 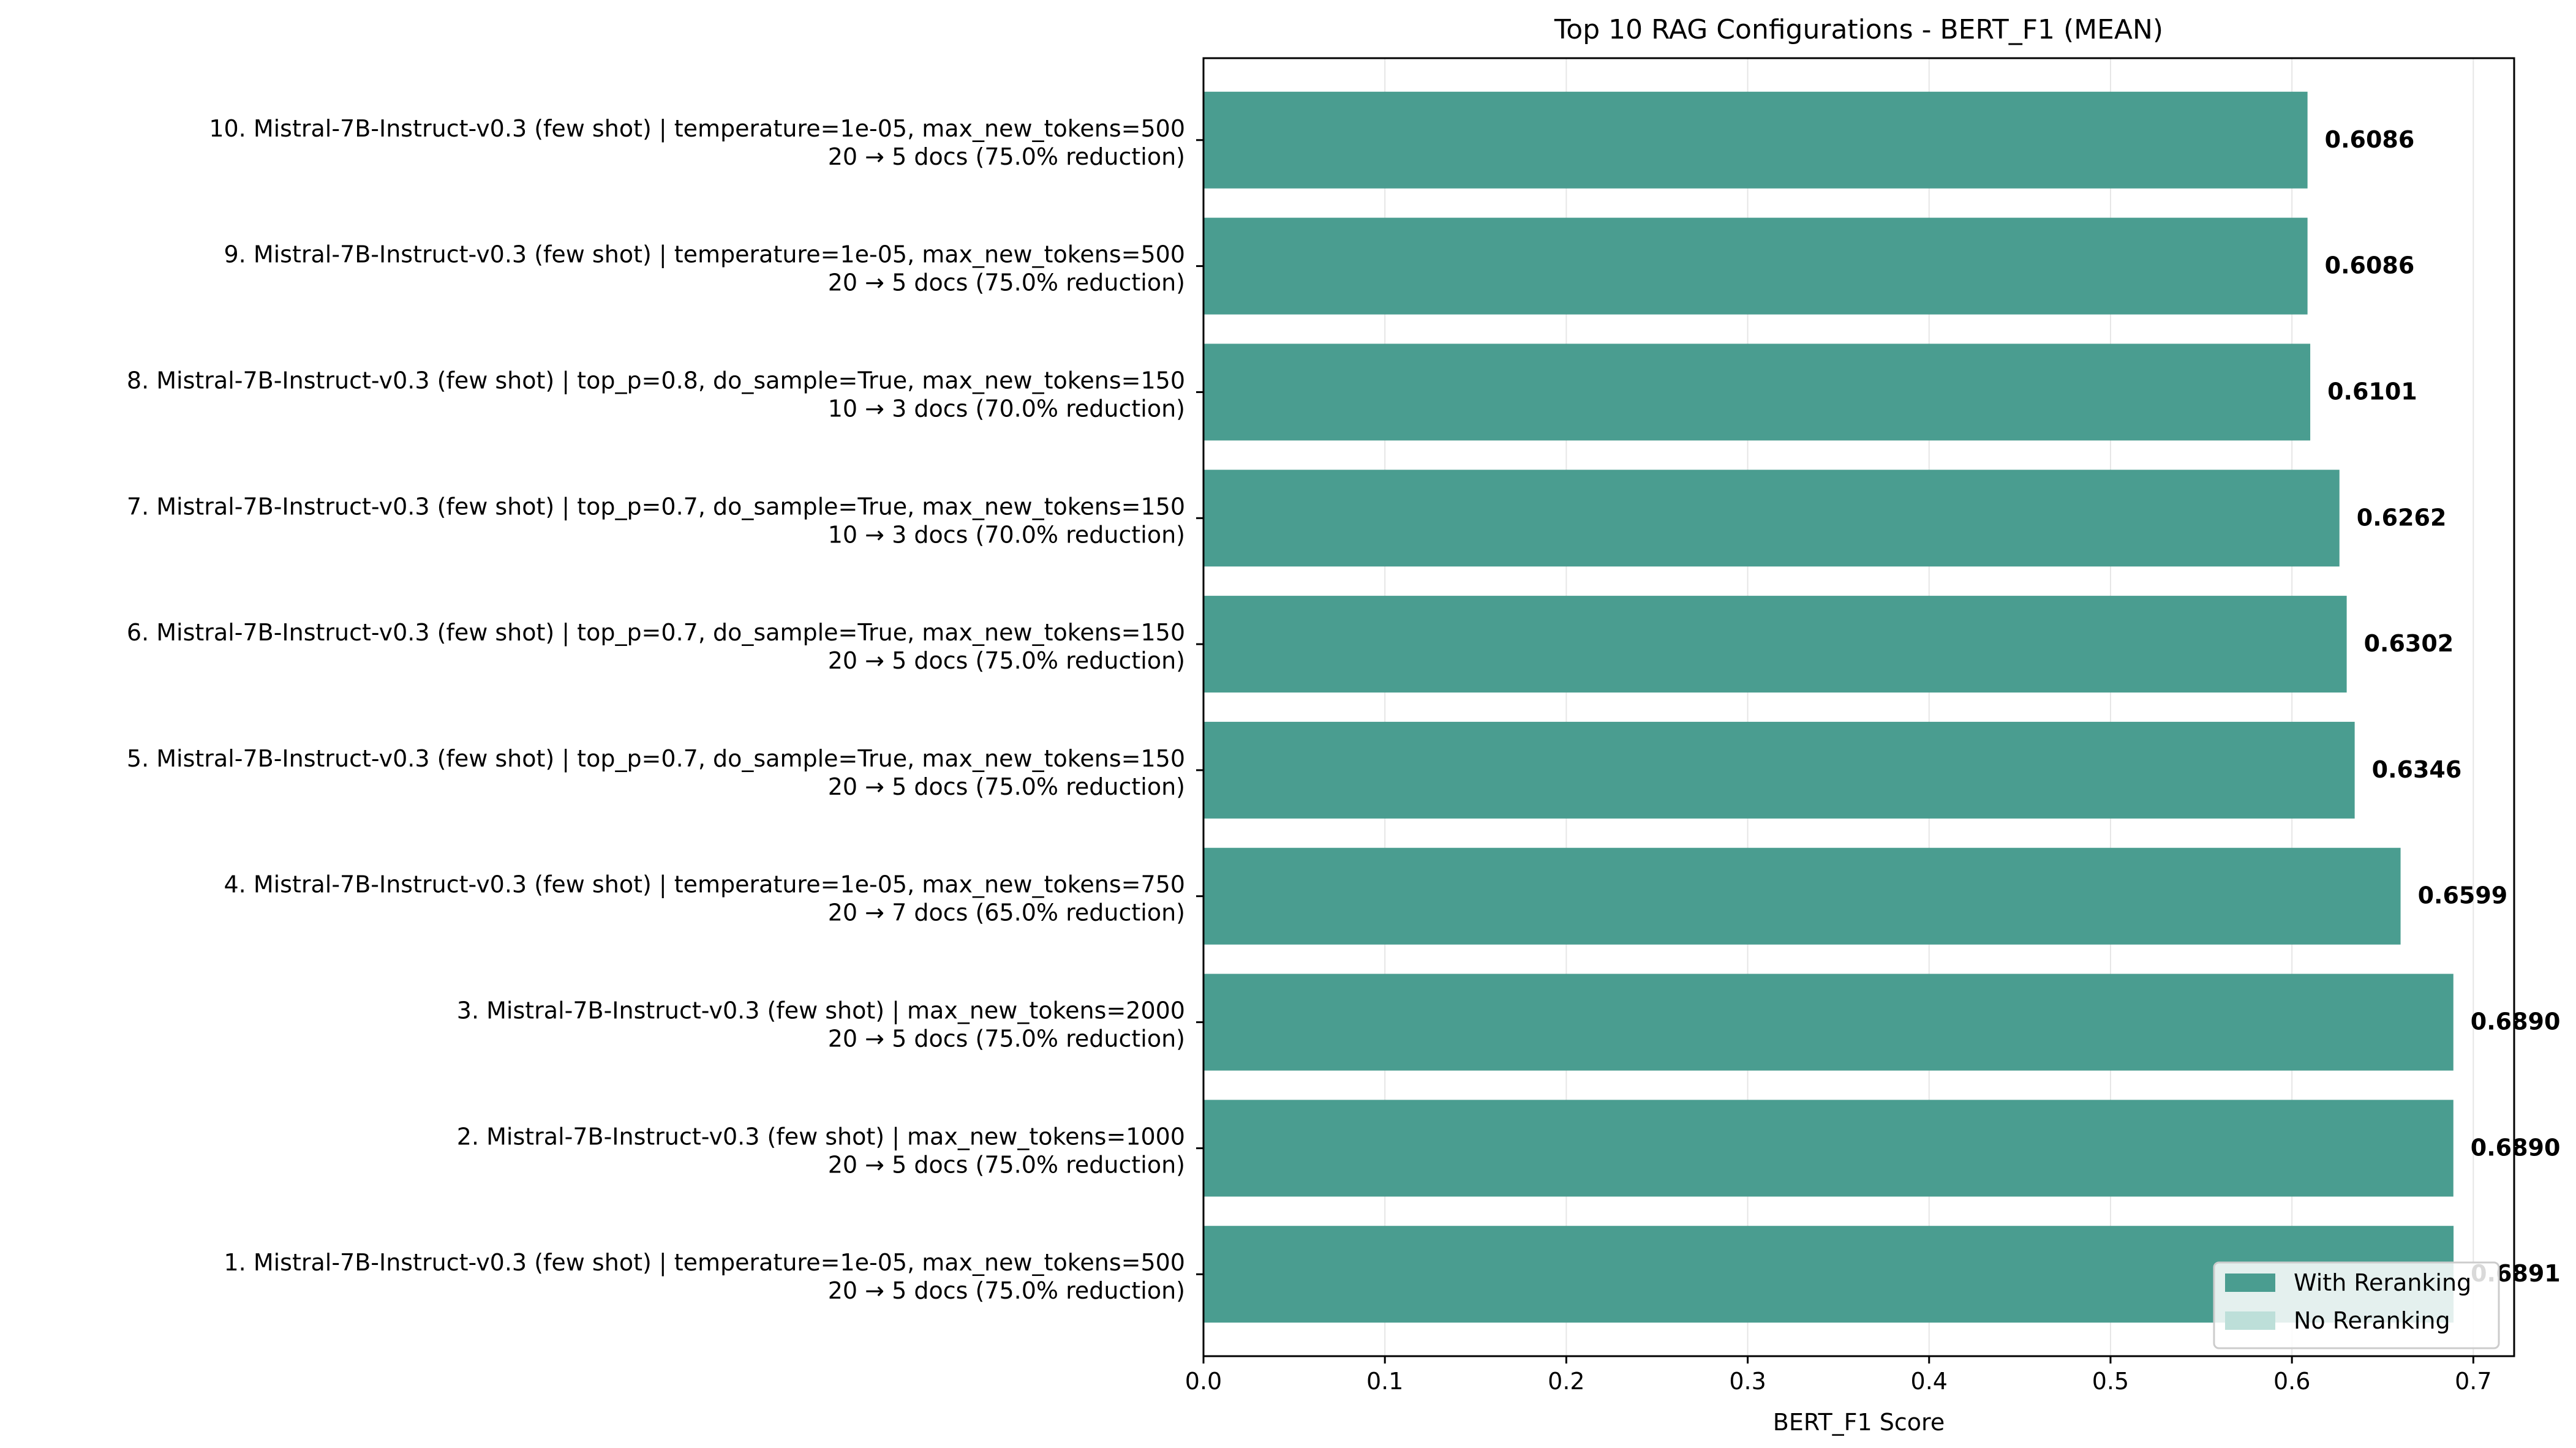 What do you see at coordinates (2417, 769) in the screenshot?
I see `bar-value-label: 0.6346` at bounding box center [2417, 769].